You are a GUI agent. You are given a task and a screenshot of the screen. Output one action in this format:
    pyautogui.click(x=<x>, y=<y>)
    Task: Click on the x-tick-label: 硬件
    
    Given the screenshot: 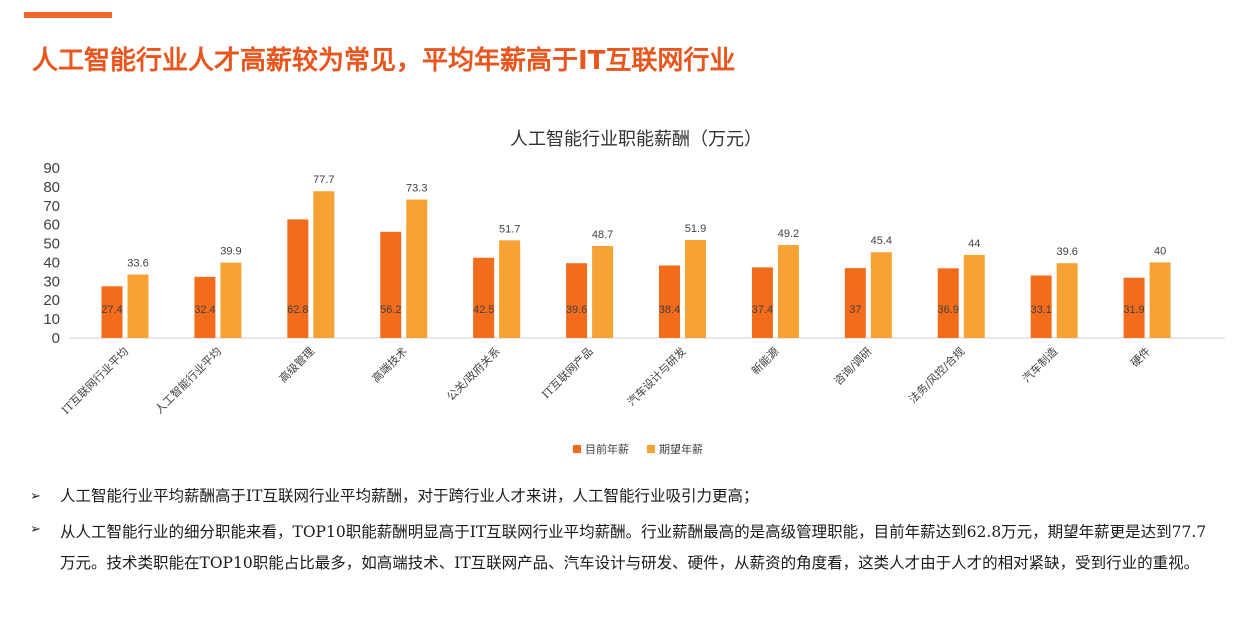 What is the action you would take?
    pyautogui.click(x=1140, y=357)
    